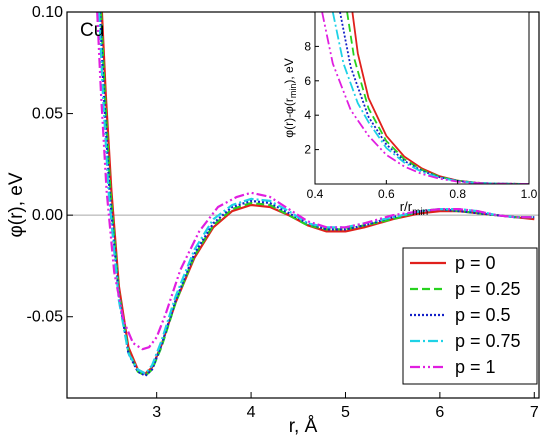 This screenshot has width=550, height=438. I want to click on main-ytick-label: -0.05, so click(45, 317).